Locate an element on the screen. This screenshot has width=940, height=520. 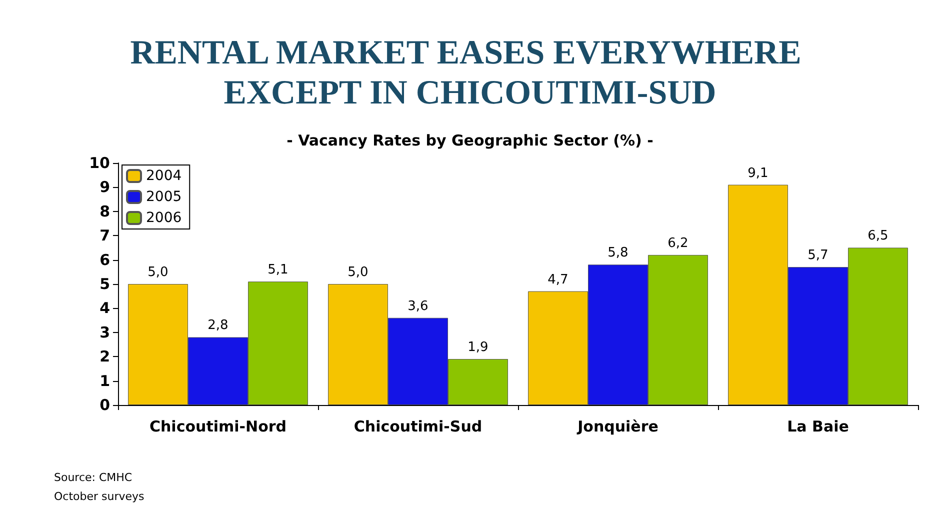
y-tick-label: 5 is located at coordinates (105, 284).